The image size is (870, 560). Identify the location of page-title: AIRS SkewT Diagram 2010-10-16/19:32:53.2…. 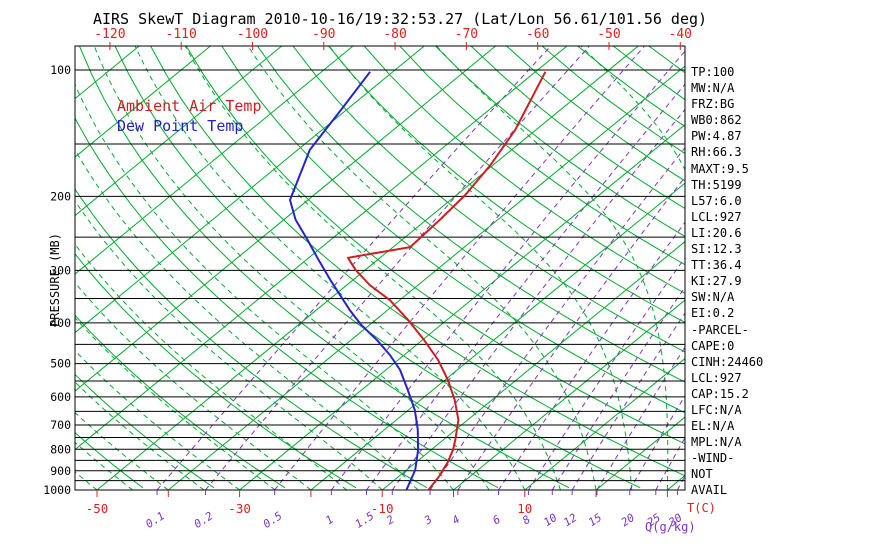
(400, 19).